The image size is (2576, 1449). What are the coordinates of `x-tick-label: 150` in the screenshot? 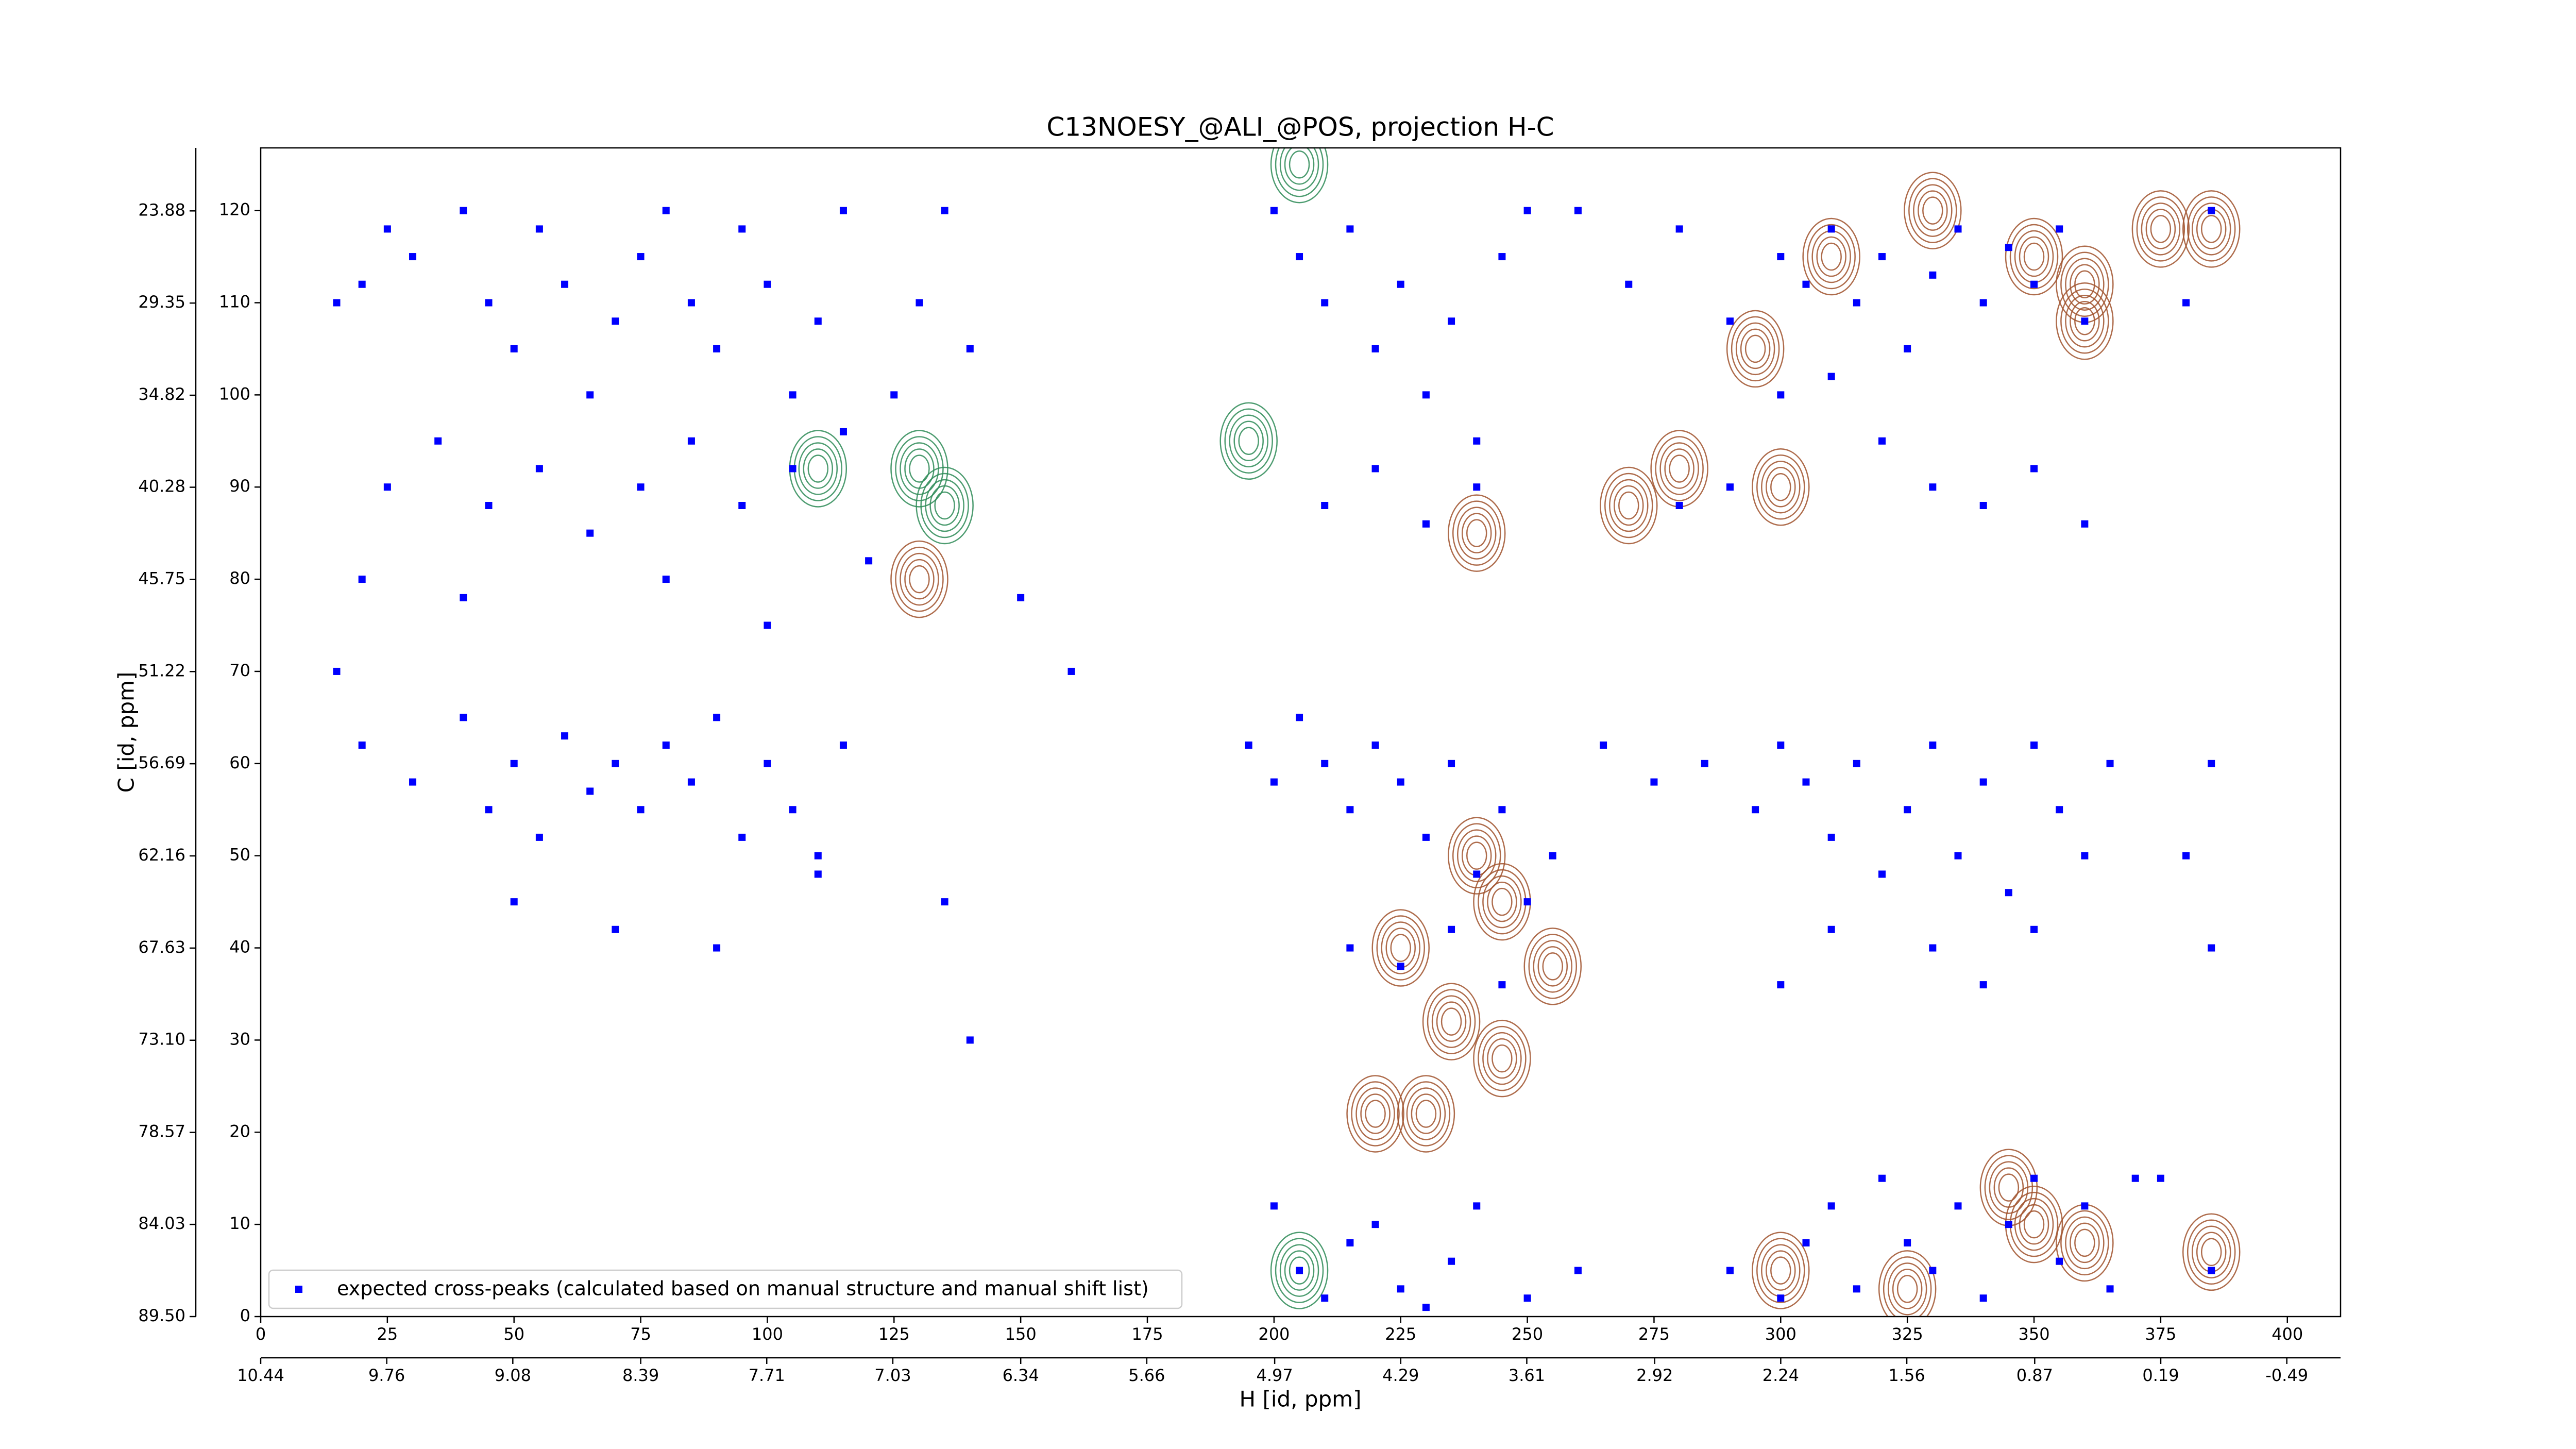 It's located at (1021, 1334).